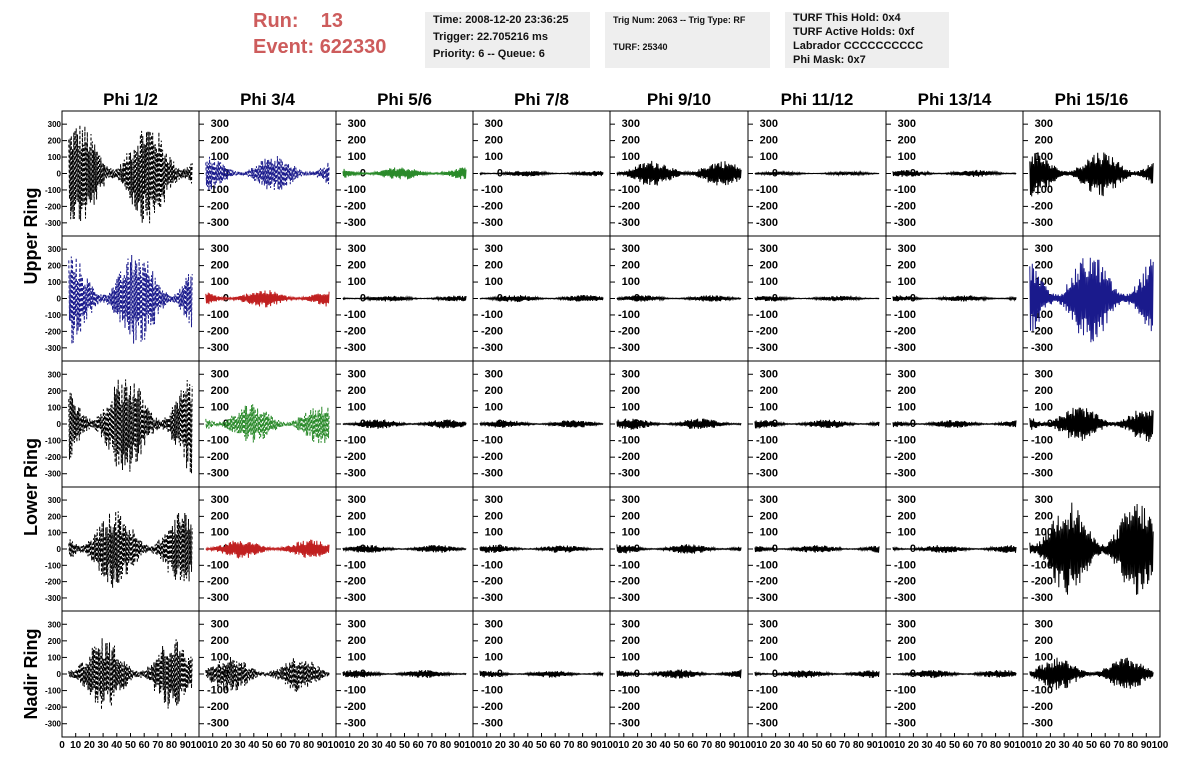 The image size is (1196, 772). I want to click on event-value: 622330, so click(353, 47).